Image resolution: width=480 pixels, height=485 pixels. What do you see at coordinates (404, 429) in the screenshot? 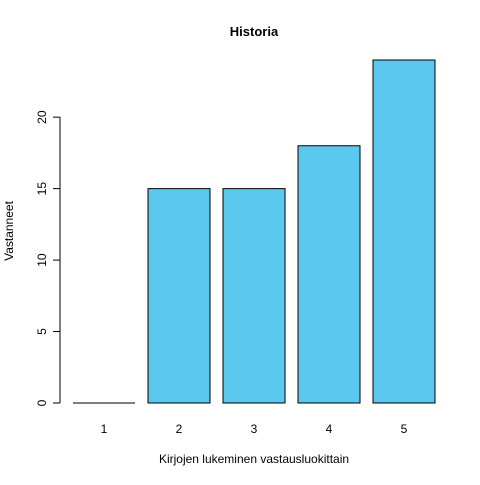
I see `x-tick-label: 5` at bounding box center [404, 429].